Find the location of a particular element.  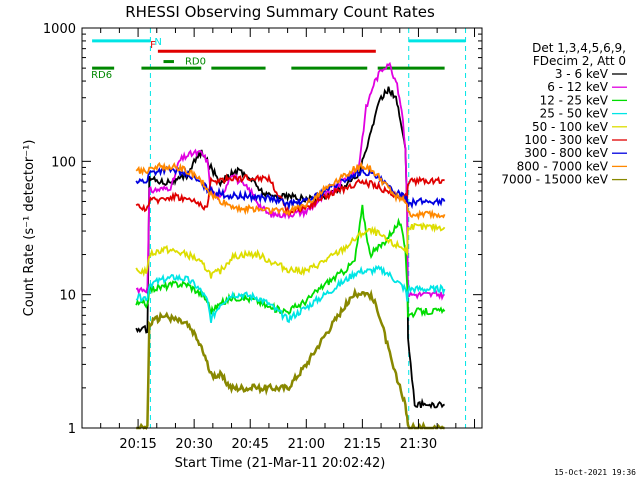

chart-title: RHESSI Observing Summary Count Rates is located at coordinates (280, 12).